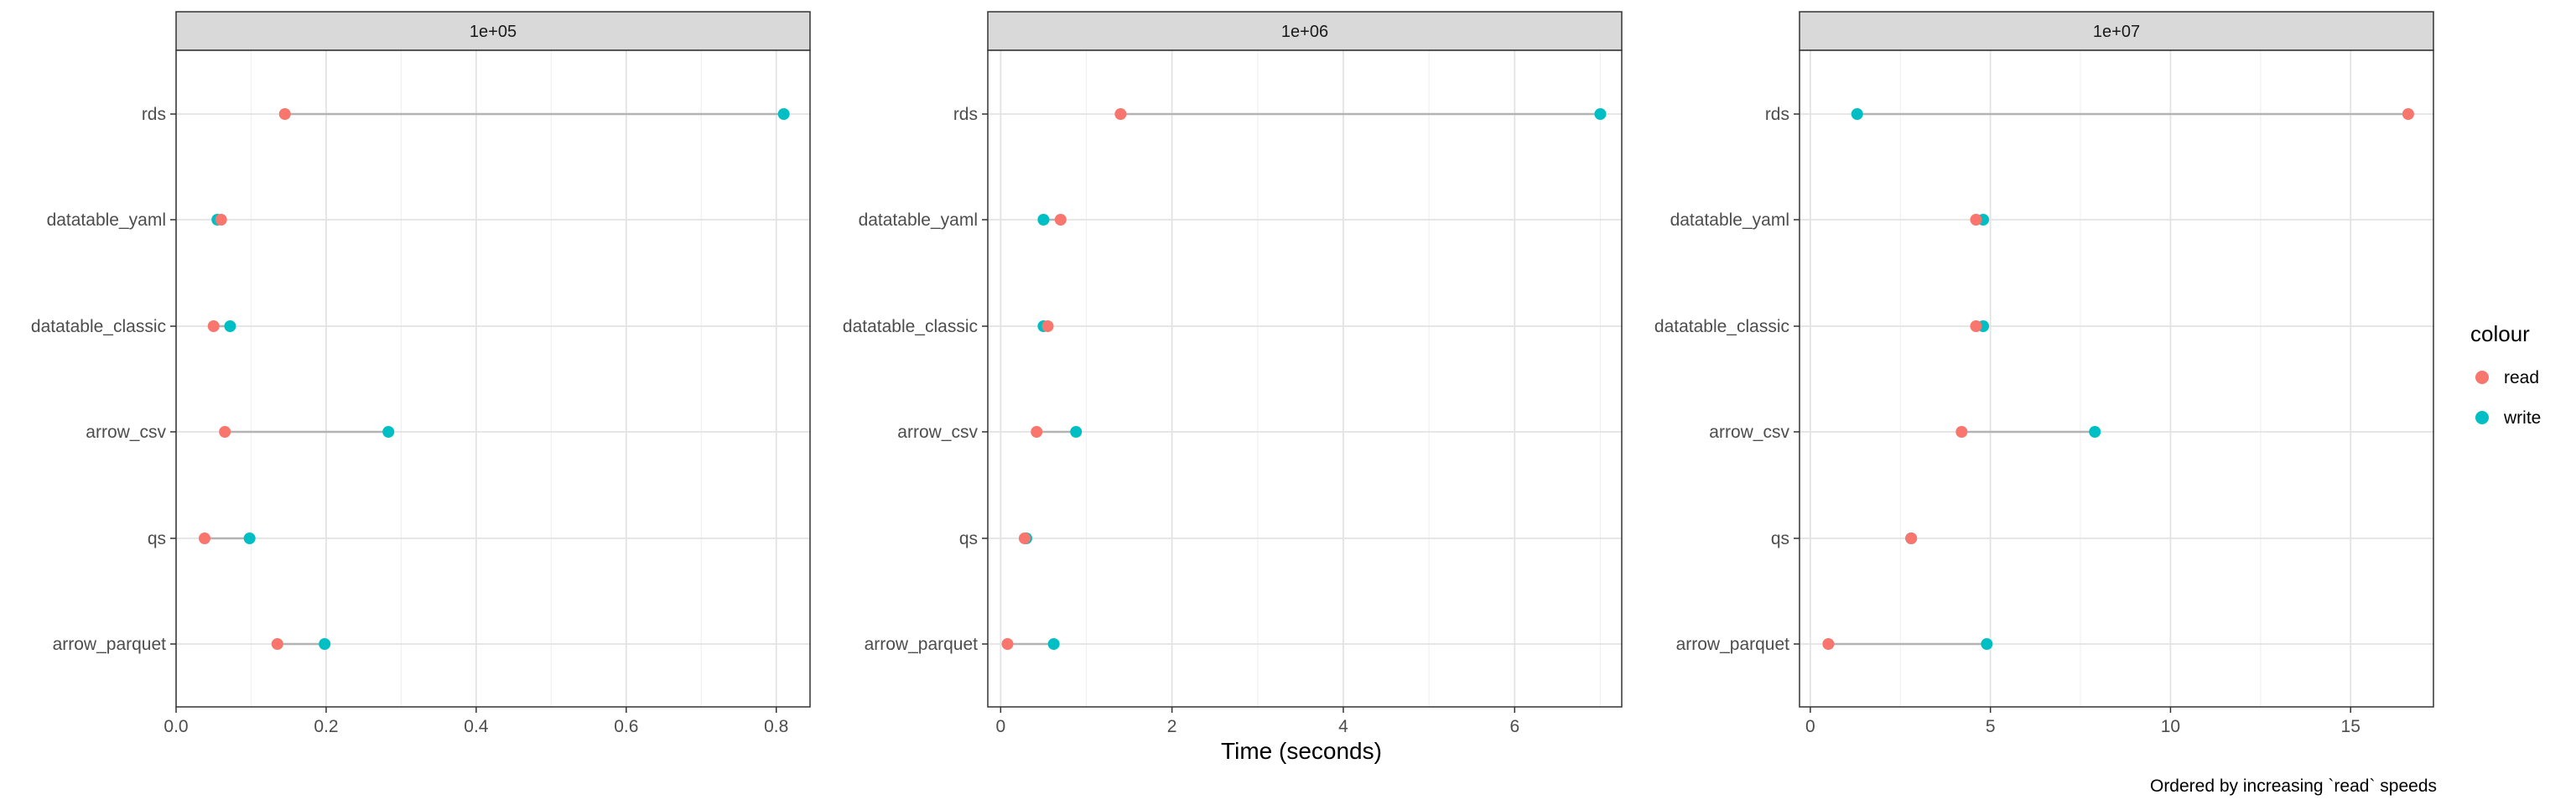 This screenshot has height=805, width=2576. I want to click on x-tick-label: 10, so click(2170, 726).